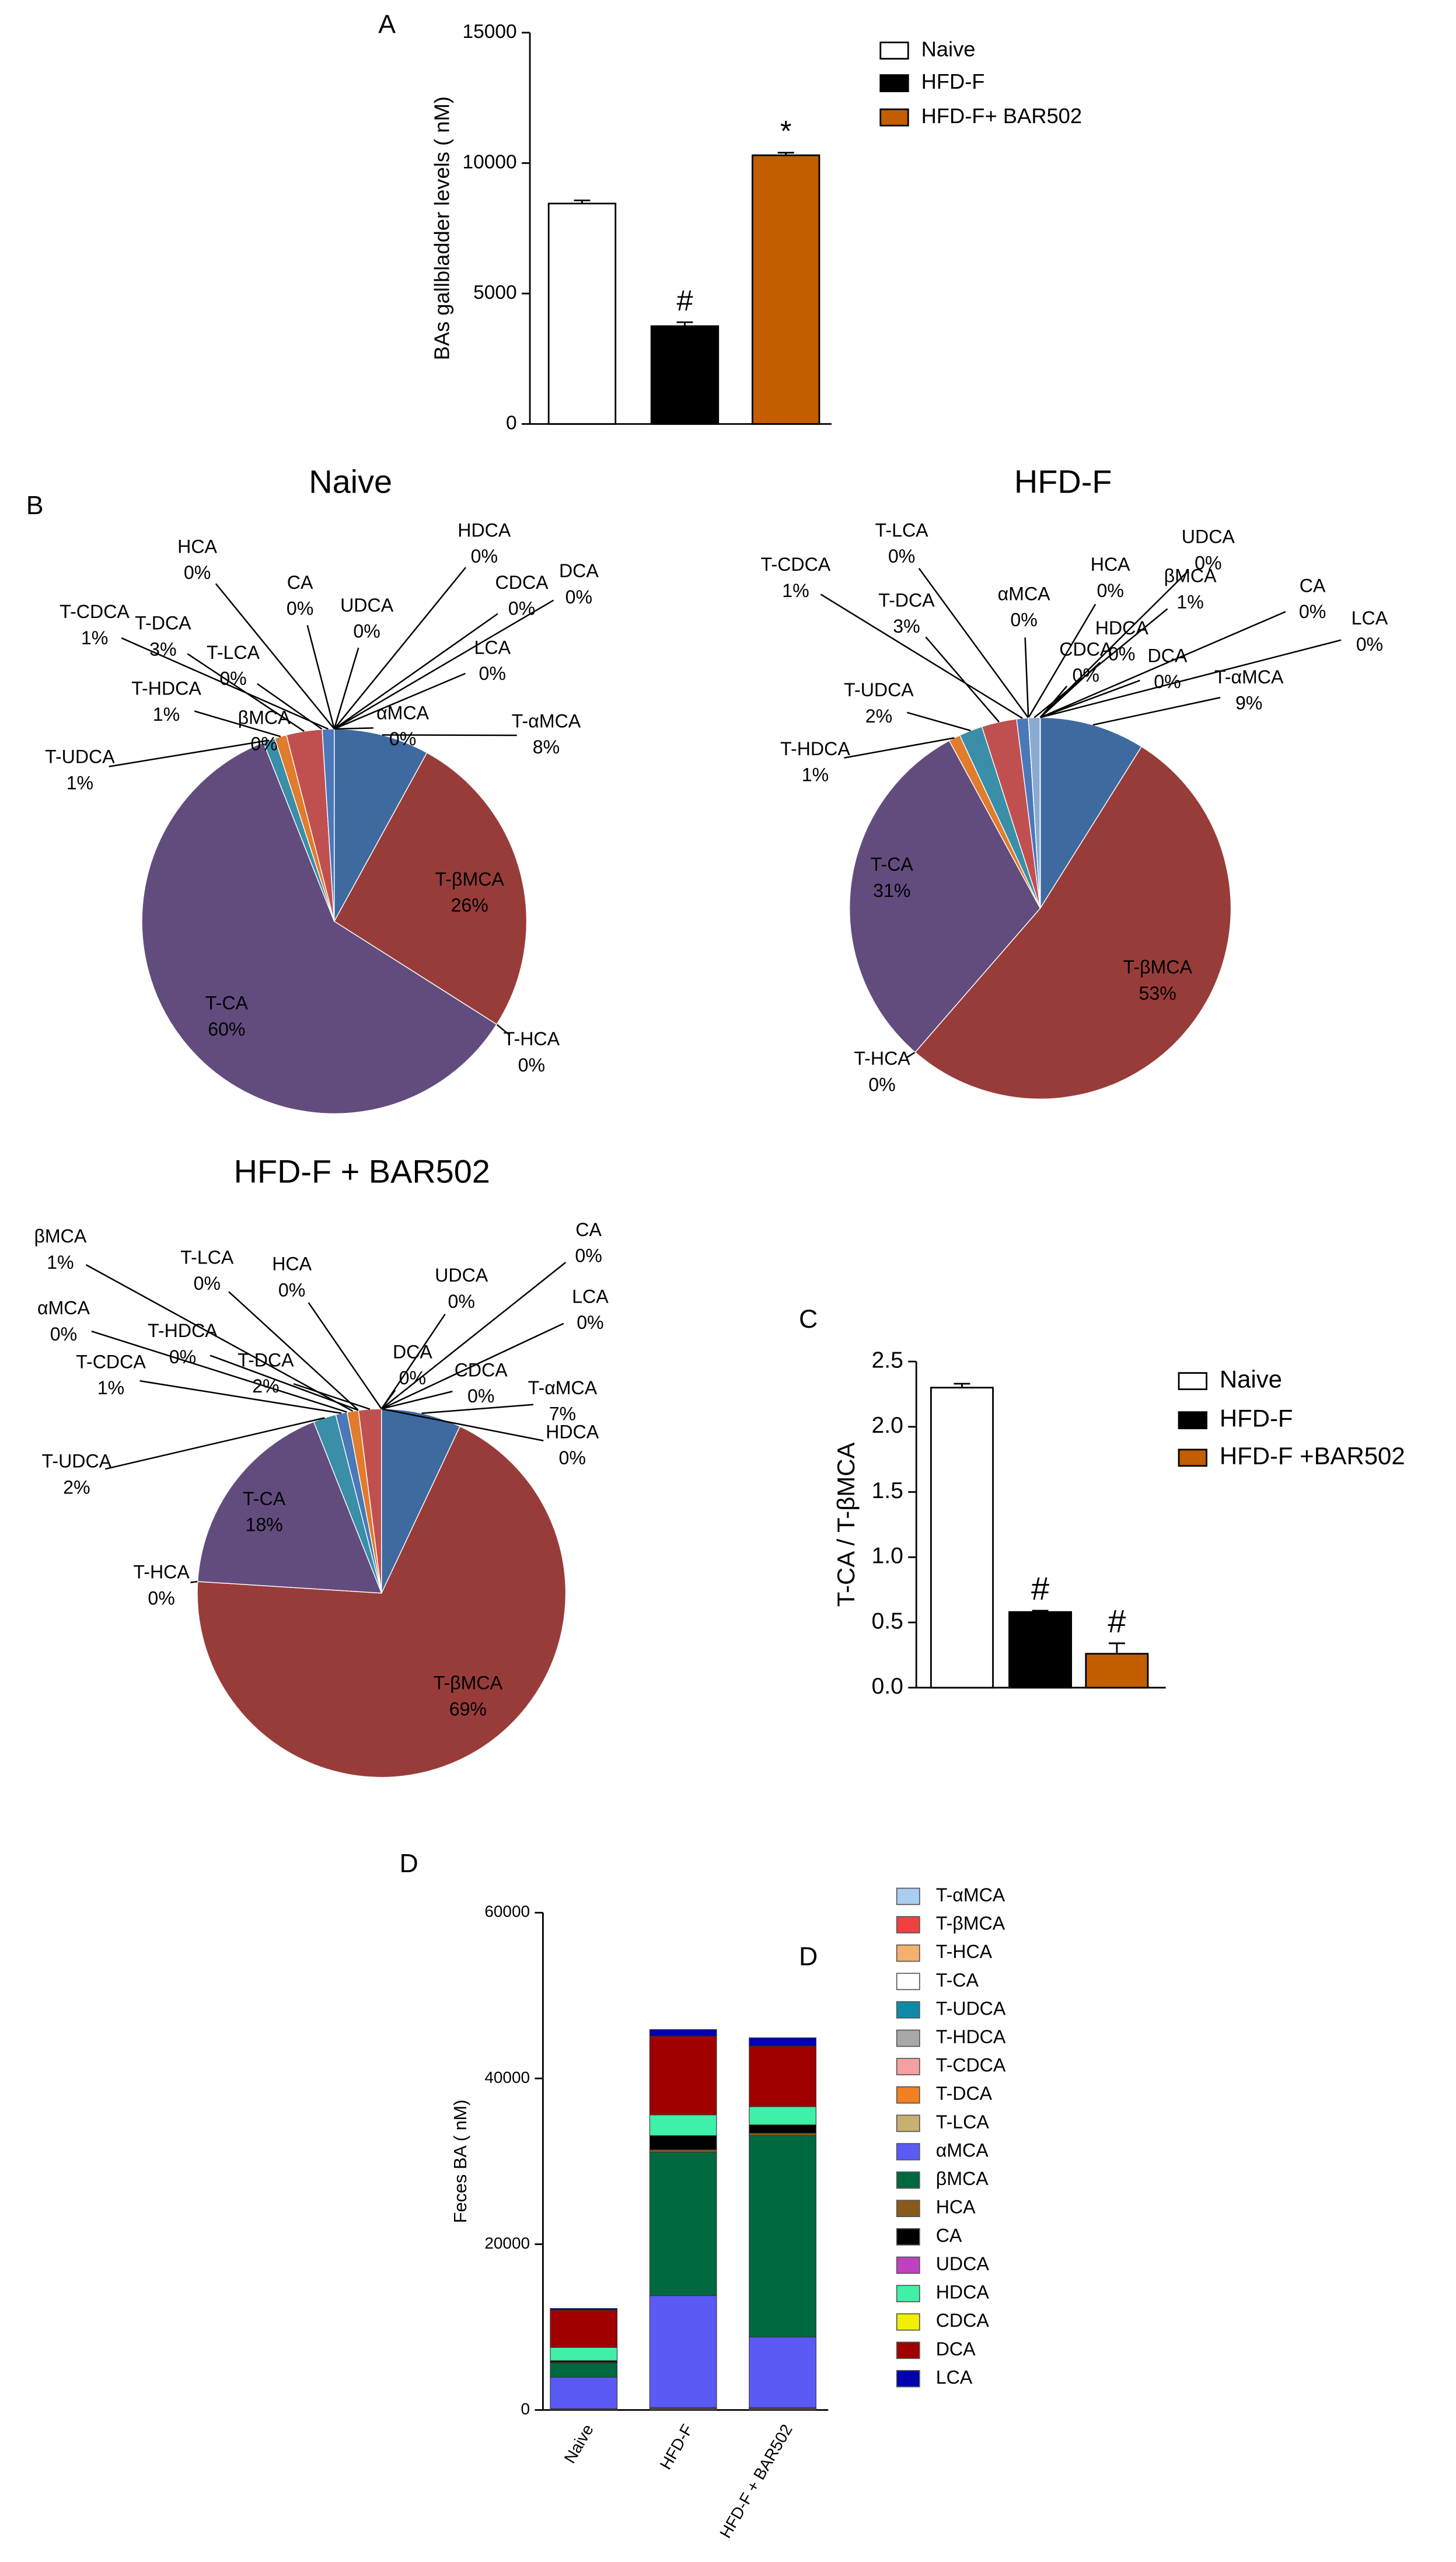 Image resolution: width=1456 pixels, height=2562 pixels. Describe the element at coordinates (489, 162) in the screenshot. I see `y-tick-label: 10000` at that location.